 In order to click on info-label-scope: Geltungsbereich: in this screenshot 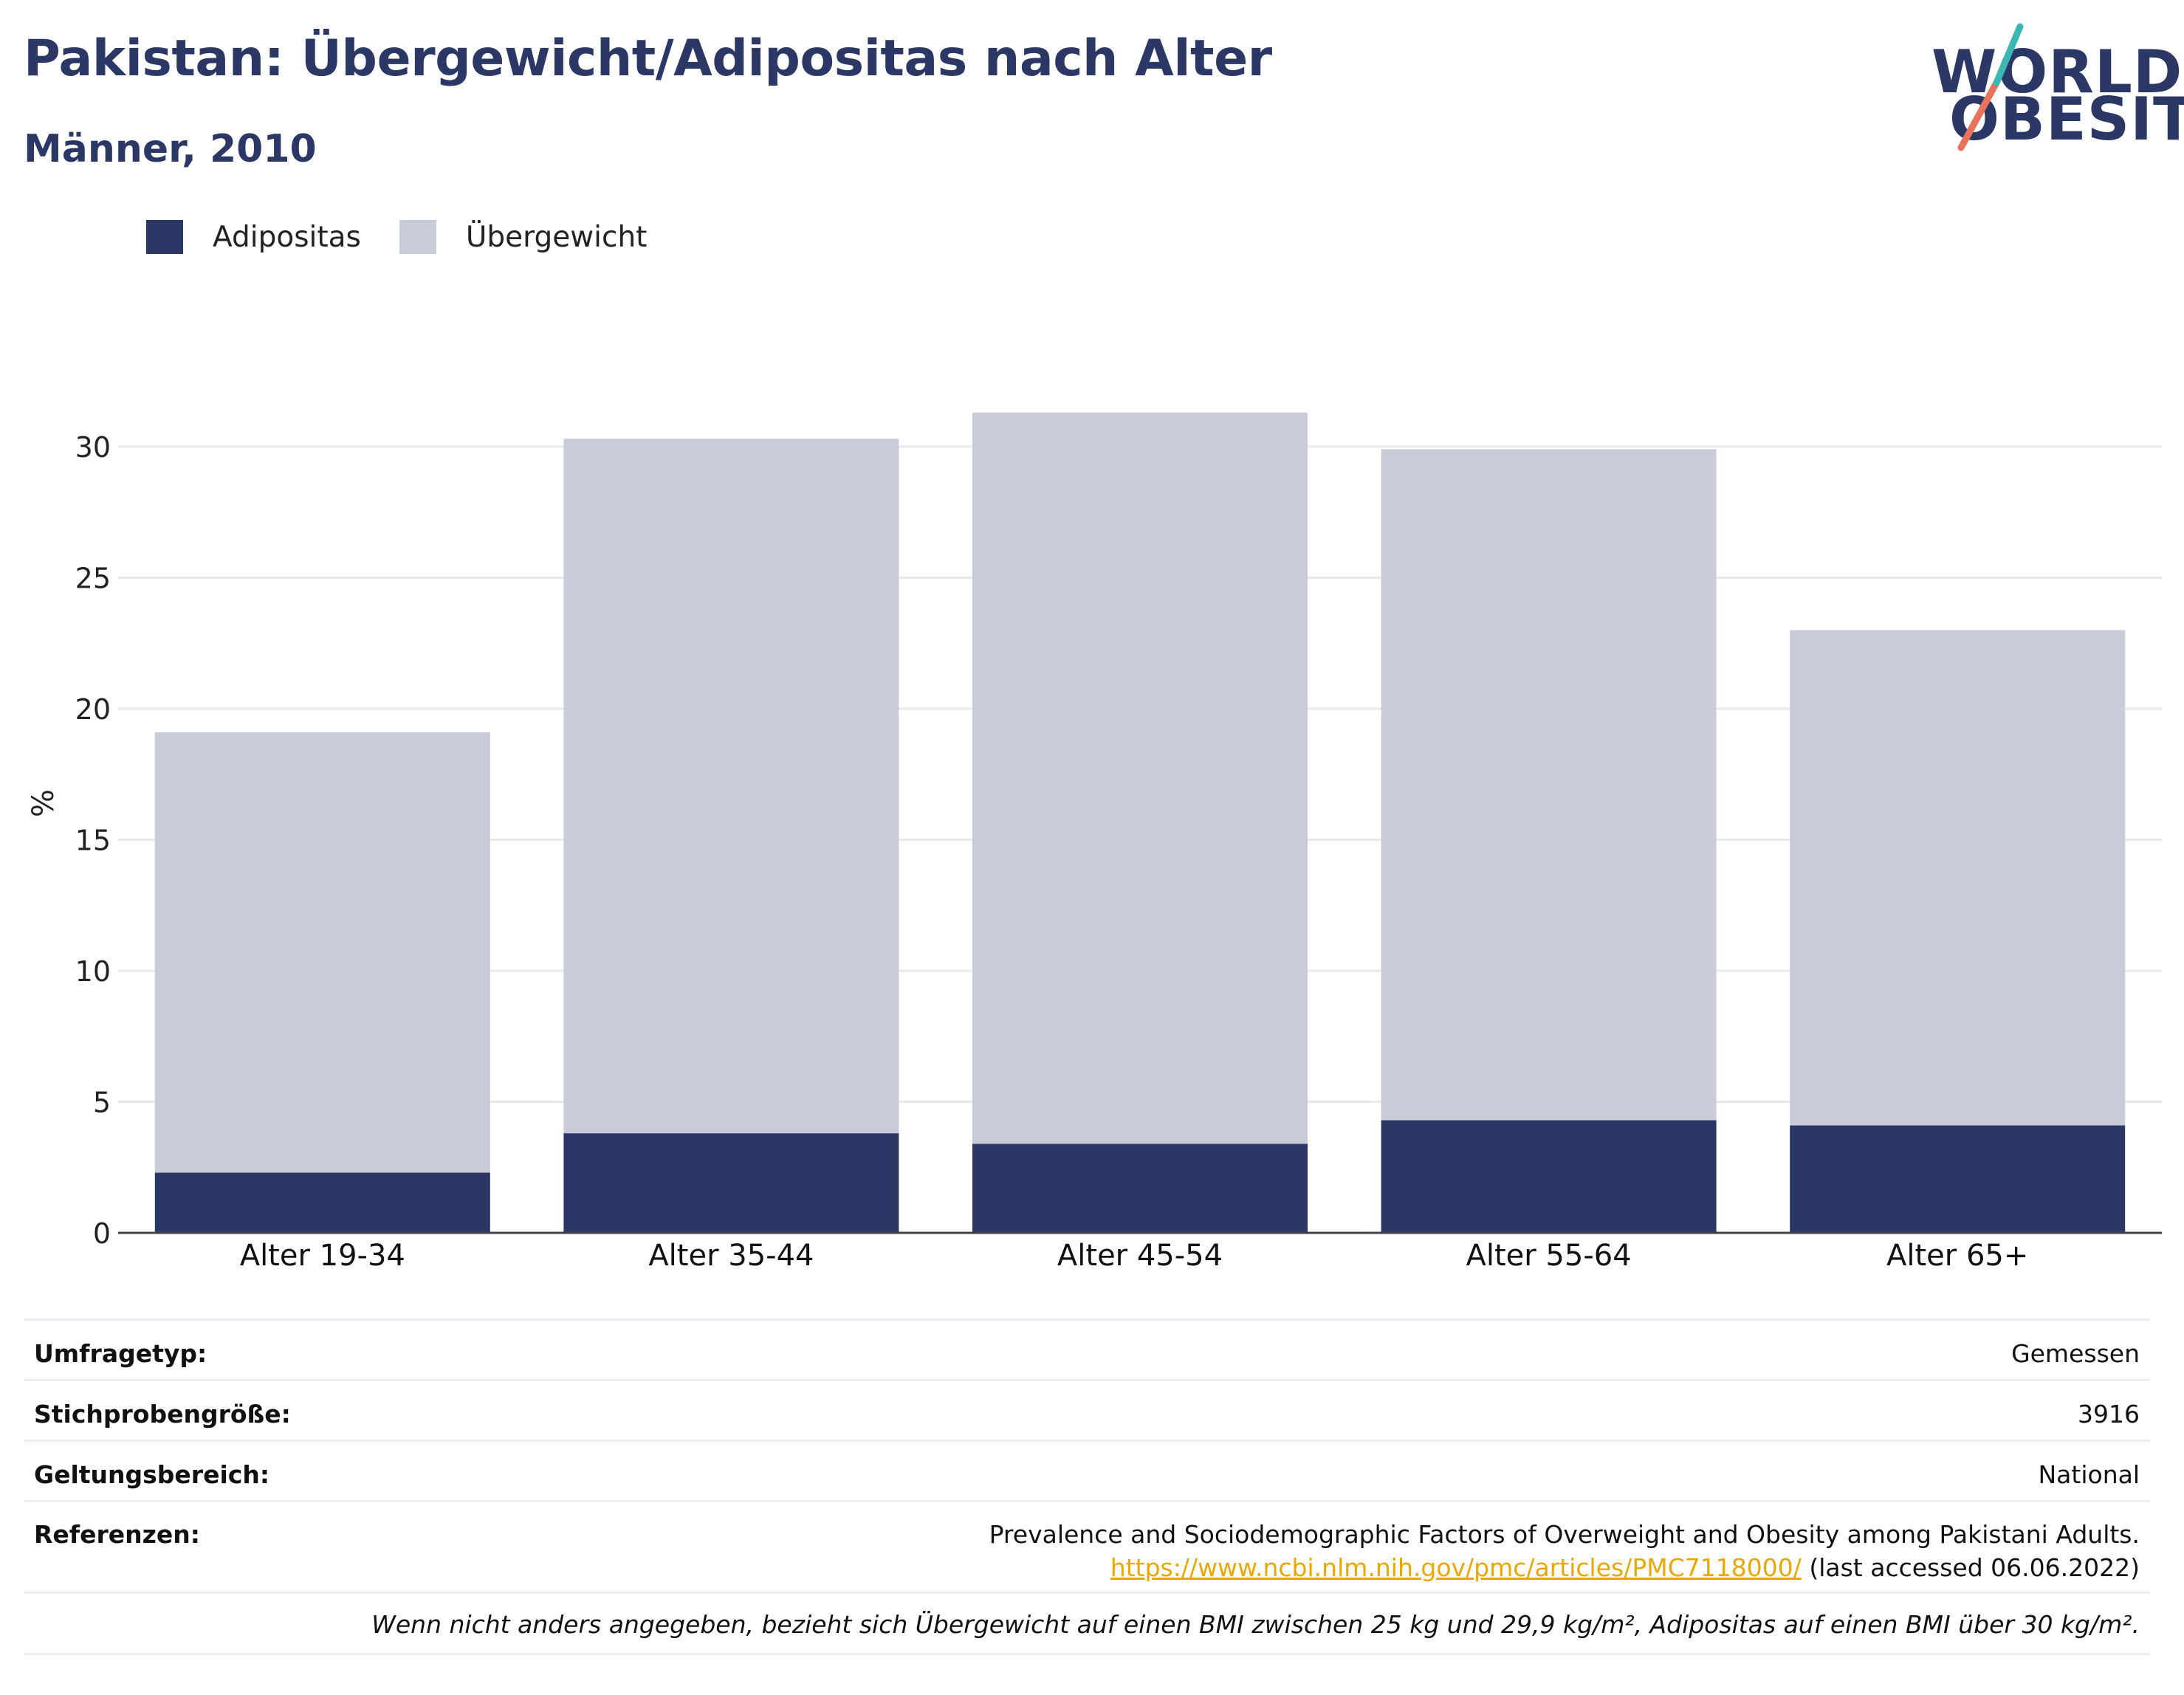, I will do `click(152, 1474)`.